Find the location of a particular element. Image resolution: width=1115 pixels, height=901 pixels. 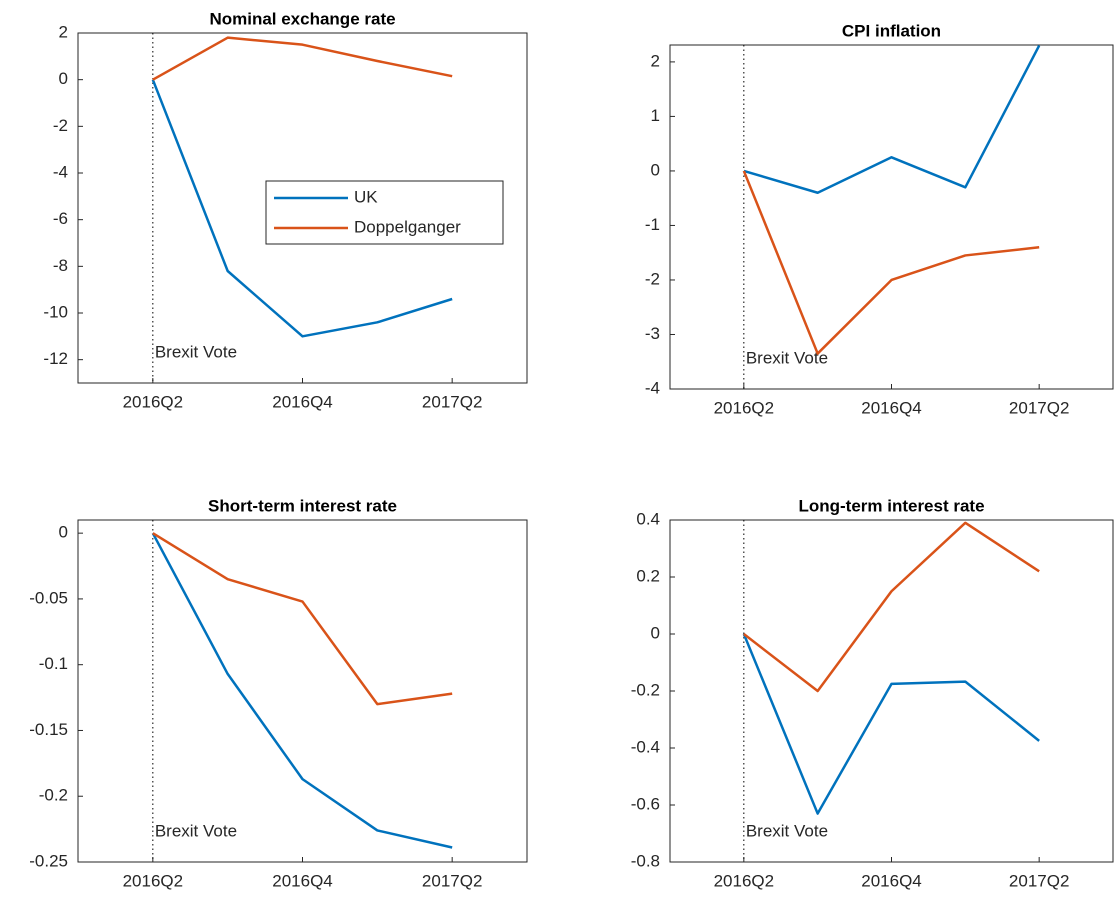

chart-title: Long-term interest rate is located at coordinates (891, 505).